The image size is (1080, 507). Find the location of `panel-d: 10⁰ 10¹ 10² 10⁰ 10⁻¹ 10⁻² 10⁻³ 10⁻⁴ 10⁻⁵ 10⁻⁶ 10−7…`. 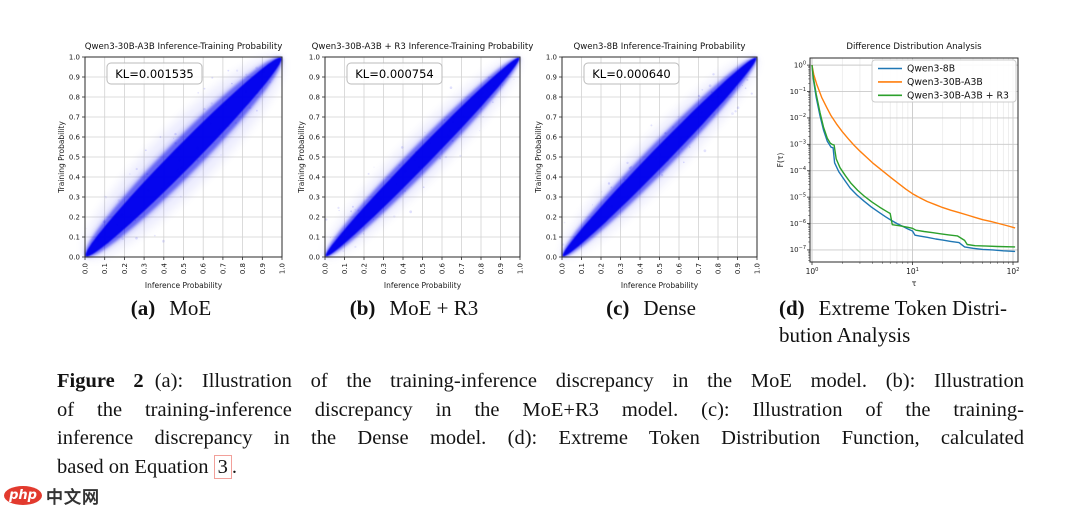

panel-d: 10⁰ 10¹ 10² 10⁰ 10⁻¹ 10⁻² 10⁻³ 10⁻⁴ 10⁻⁵ 10⁻⁶ 10−7… is located at coordinates (897, 165).